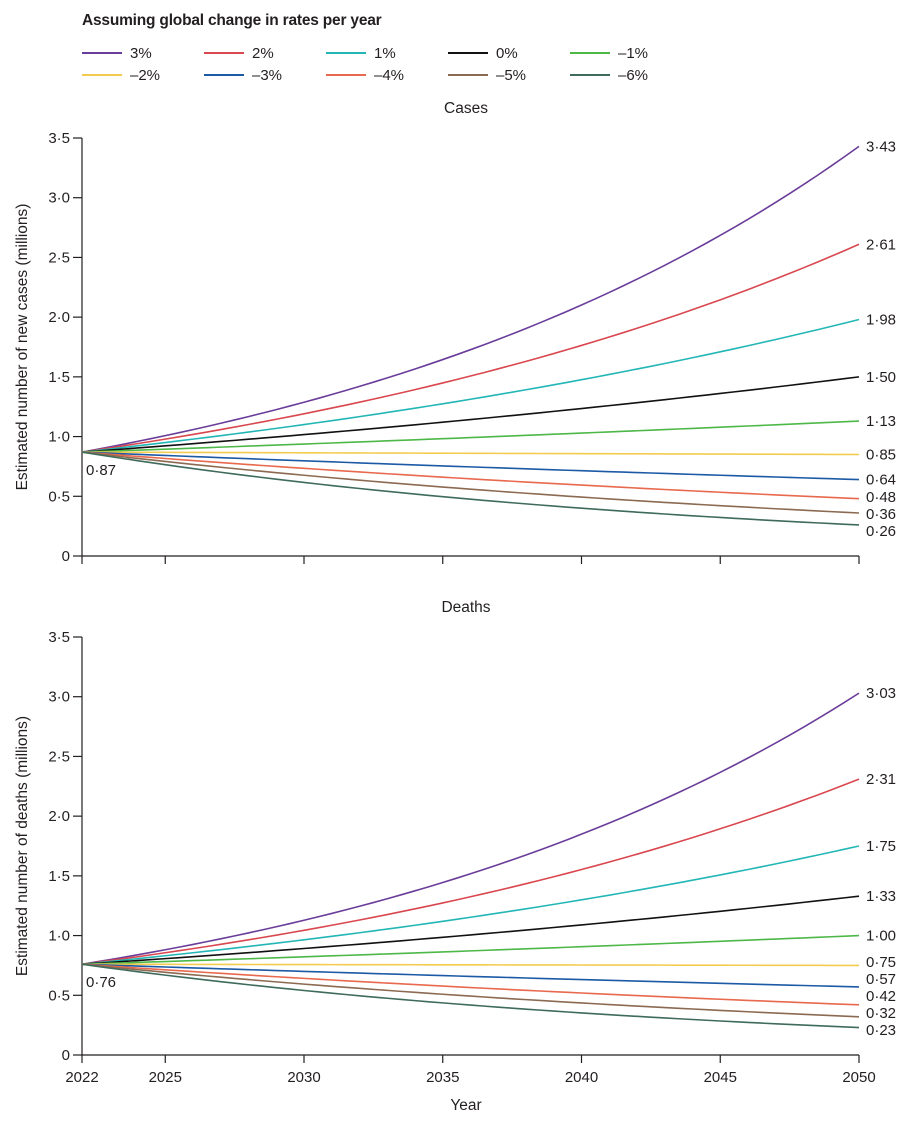  I want to click on legend-item: 0%, so click(483, 53).